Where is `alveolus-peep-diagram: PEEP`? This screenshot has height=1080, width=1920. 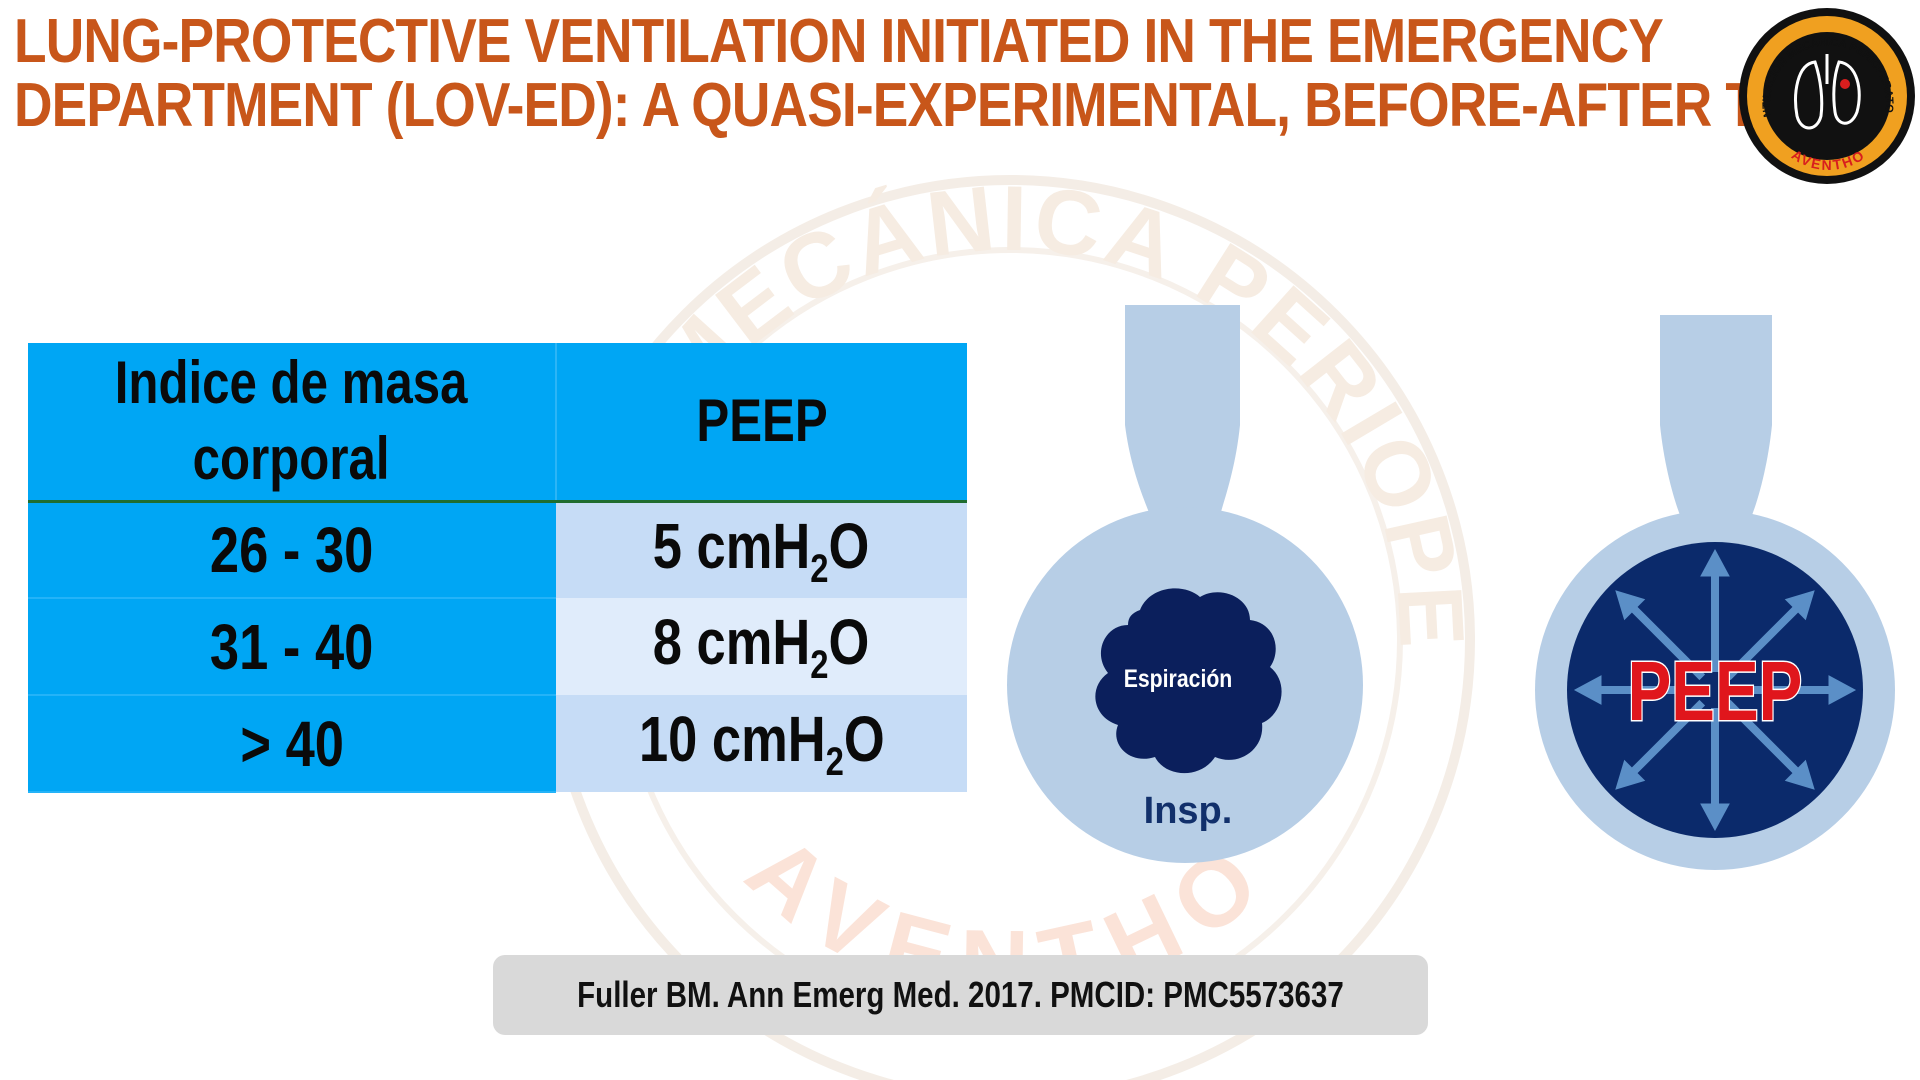
alveolus-peep-diagram: PEEP is located at coordinates (1715, 592).